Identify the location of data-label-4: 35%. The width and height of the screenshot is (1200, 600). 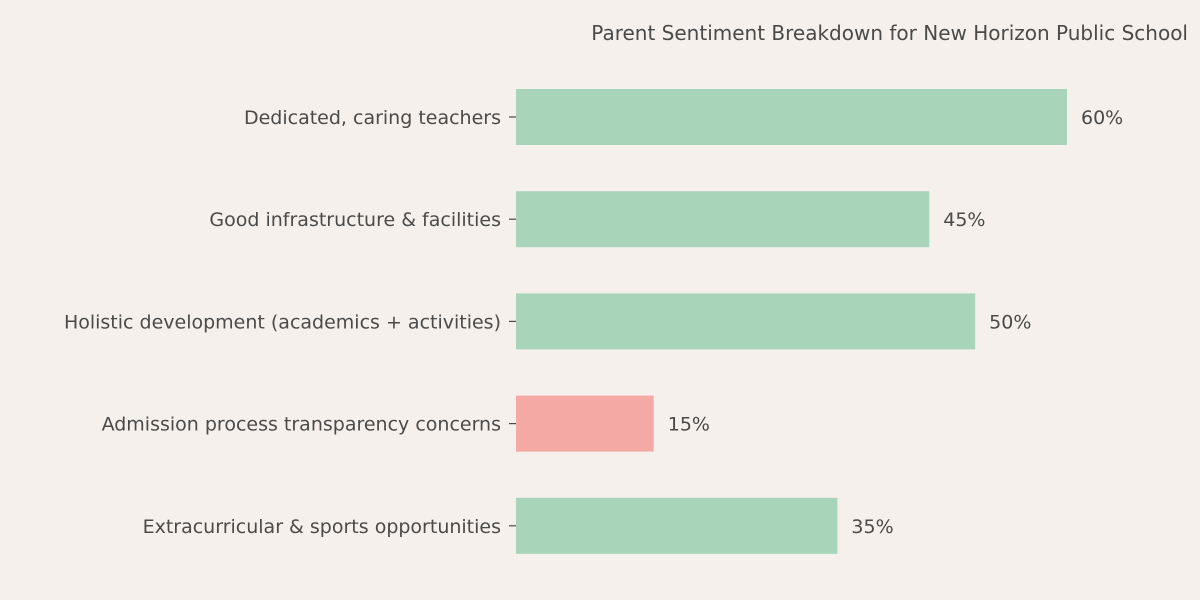
(872, 527).